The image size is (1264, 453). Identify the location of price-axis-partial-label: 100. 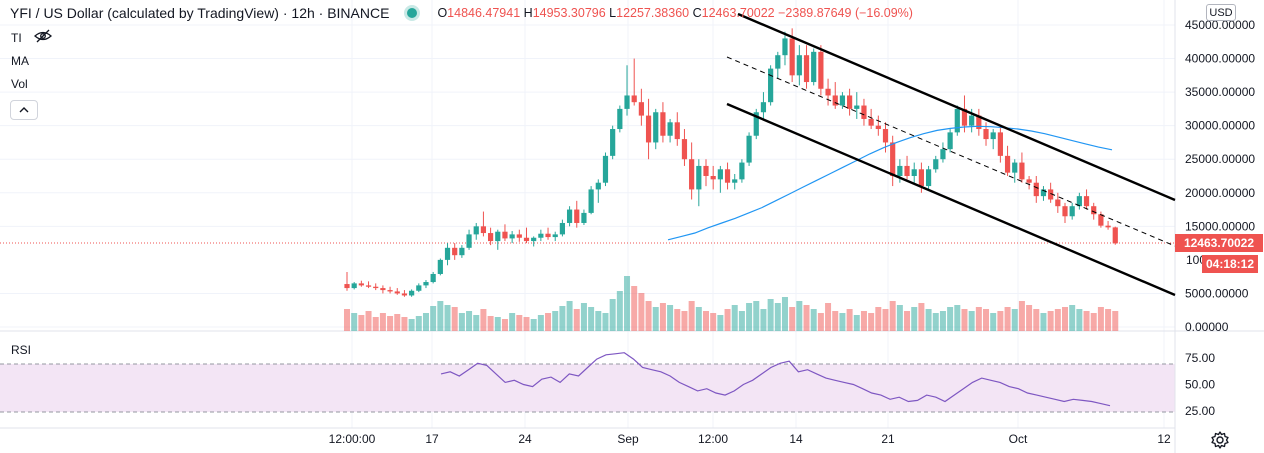
(1196, 260).